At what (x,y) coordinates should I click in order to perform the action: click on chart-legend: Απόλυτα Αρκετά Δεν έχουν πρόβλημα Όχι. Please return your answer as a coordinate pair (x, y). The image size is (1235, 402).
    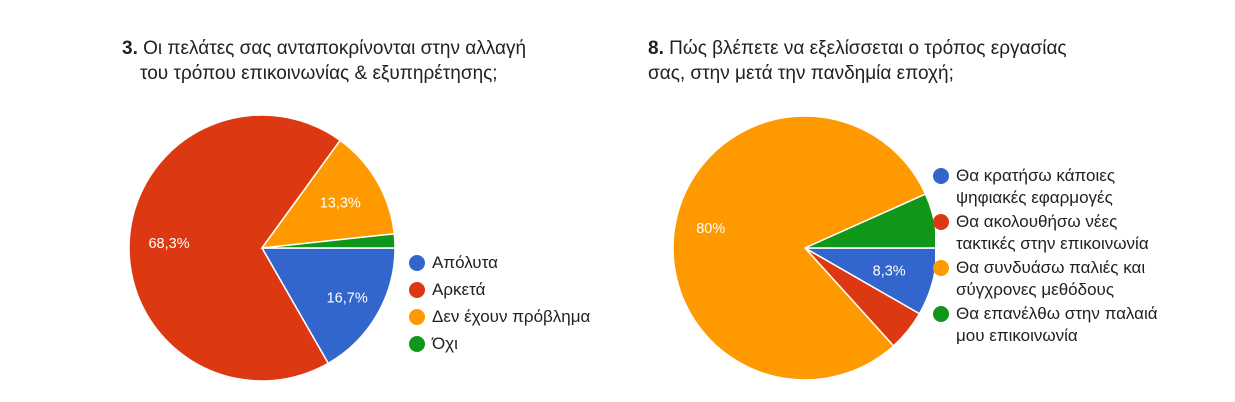
    Looking at the image, I should click on (499, 306).